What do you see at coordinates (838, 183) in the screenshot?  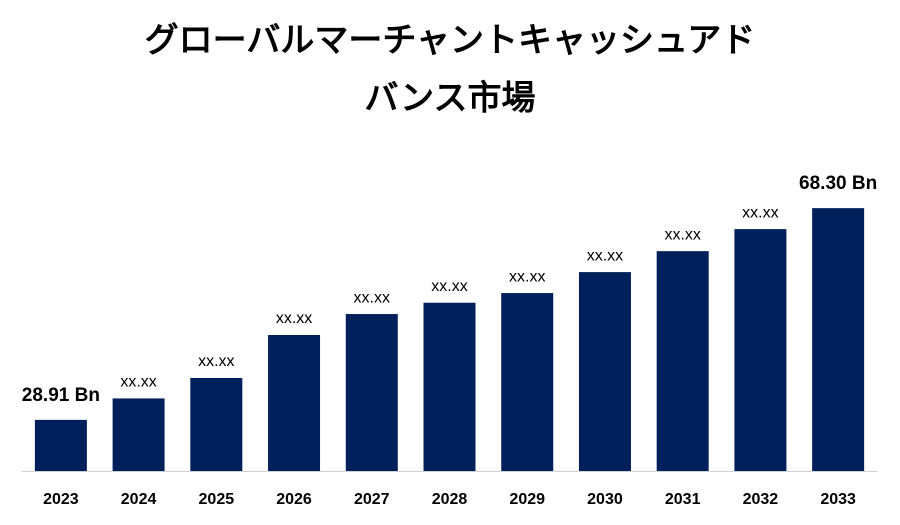 I see `value-label: 68.30 Bn` at bounding box center [838, 183].